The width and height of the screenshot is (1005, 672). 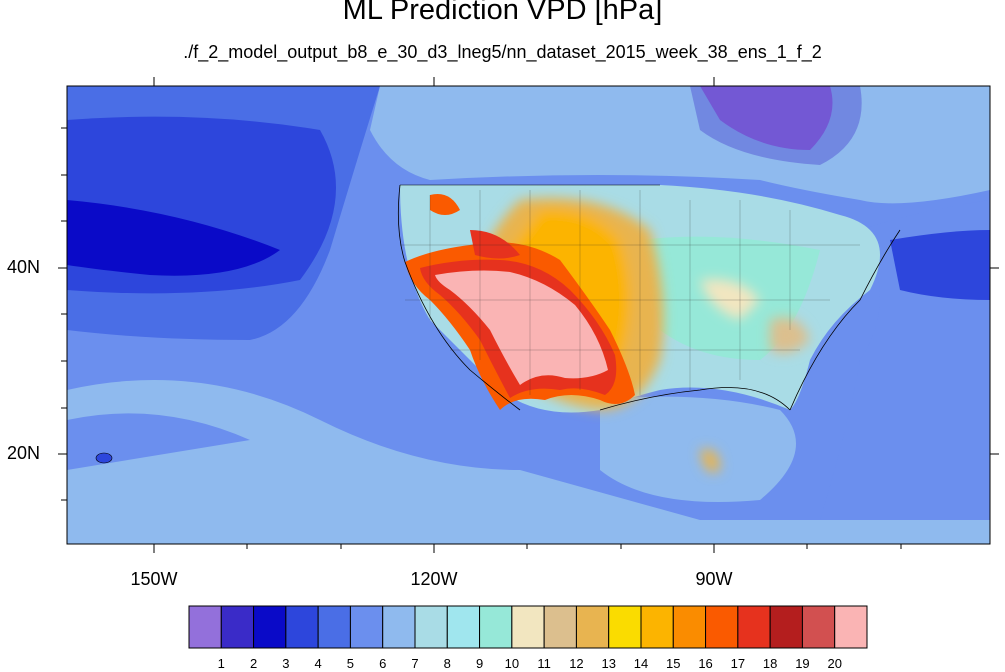 What do you see at coordinates (705, 663) in the screenshot?
I see `colorbar-label: 16` at bounding box center [705, 663].